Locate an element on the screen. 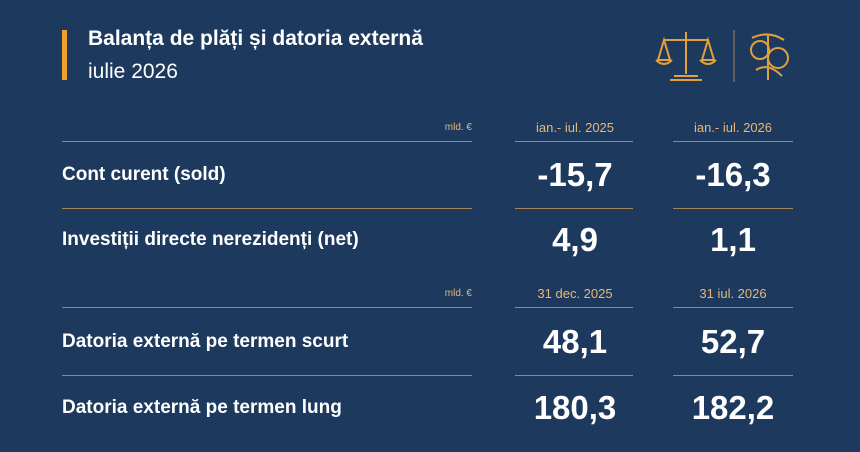  row-label: Datoria externă pe termen lung is located at coordinates (202, 407).